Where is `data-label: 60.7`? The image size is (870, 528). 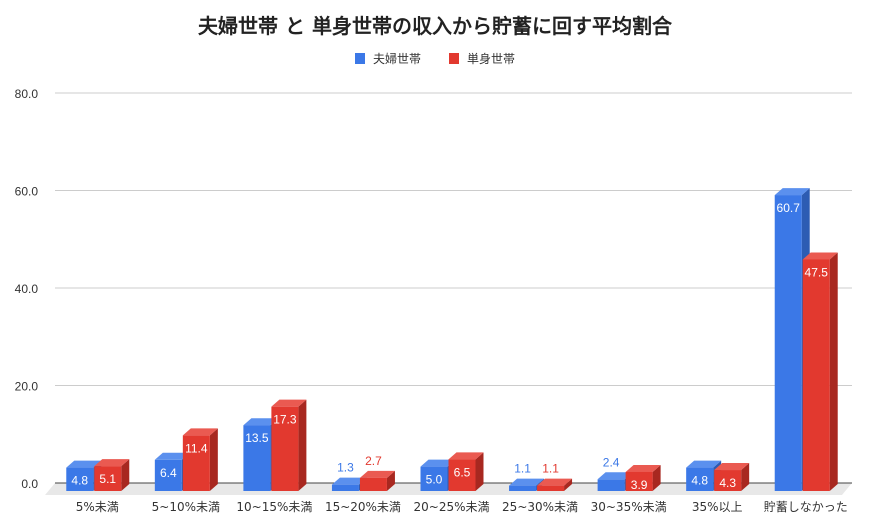
data-label: 60.7 is located at coordinates (789, 208).